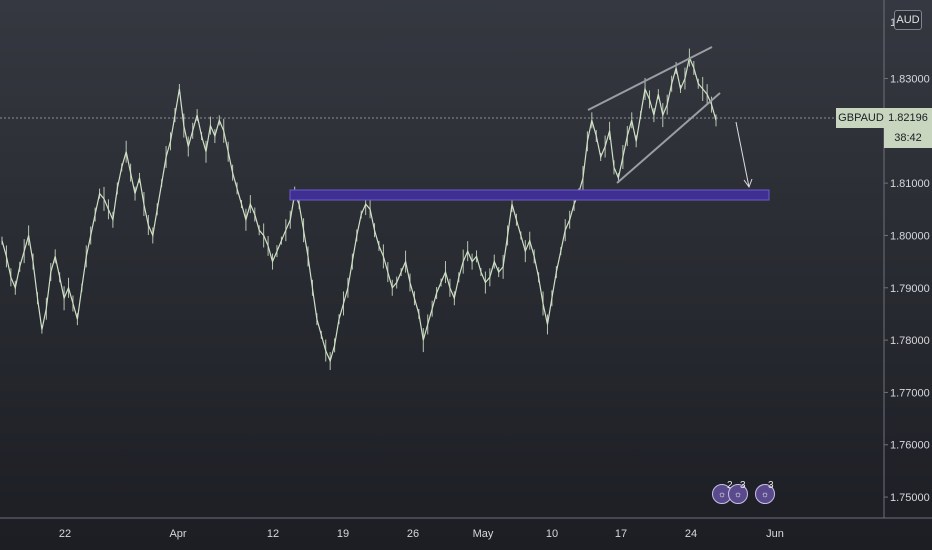  What do you see at coordinates (730, 485) in the screenshot?
I see `event-count: 2` at bounding box center [730, 485].